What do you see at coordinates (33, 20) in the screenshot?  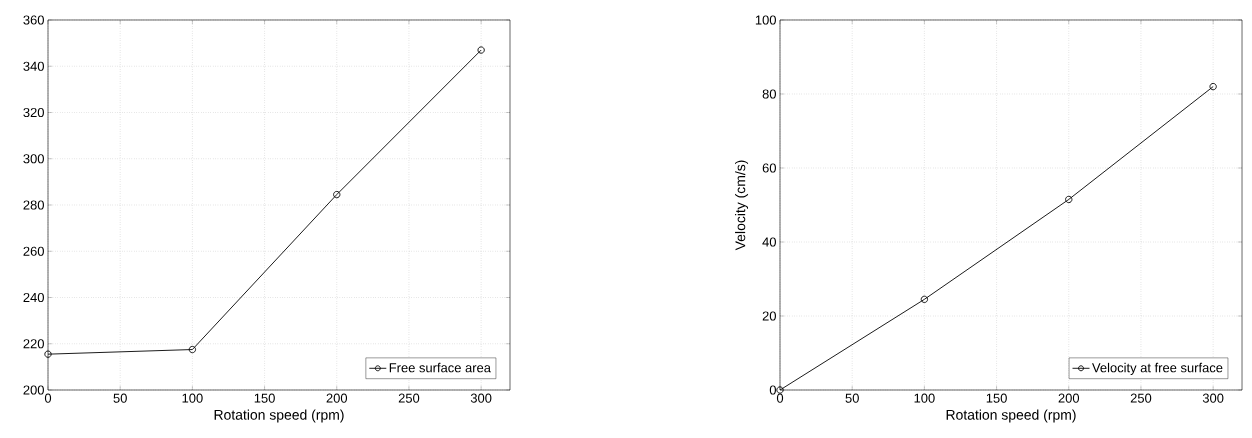 I see `y-tick-label: 360` at bounding box center [33, 20].